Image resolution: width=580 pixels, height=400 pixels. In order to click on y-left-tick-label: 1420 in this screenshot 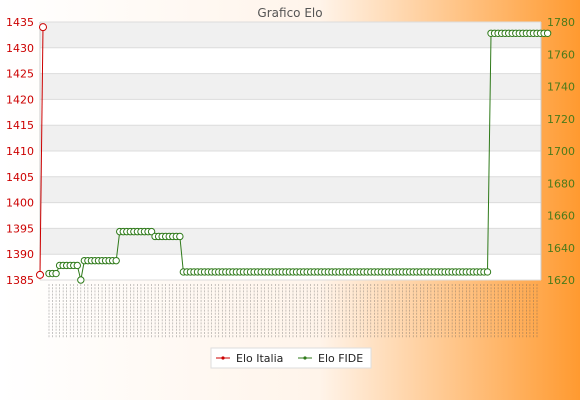, I will do `click(20, 99)`.